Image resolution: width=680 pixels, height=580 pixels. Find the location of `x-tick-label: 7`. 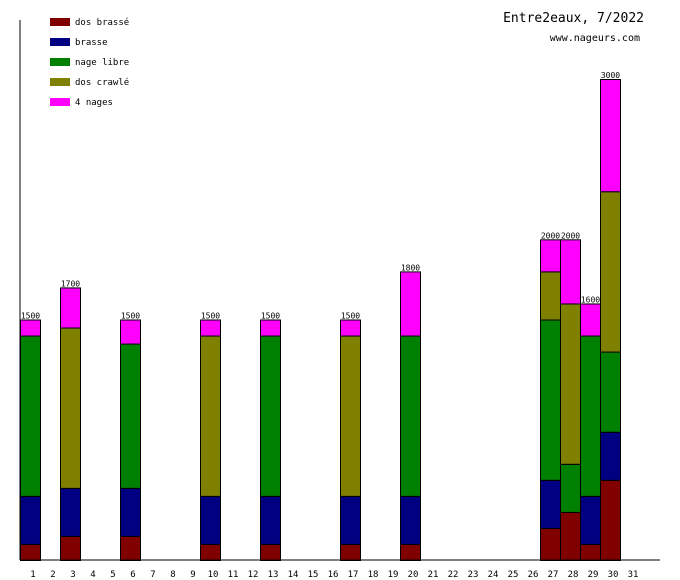

x-tick-label: 7 is located at coordinates (152, 575).